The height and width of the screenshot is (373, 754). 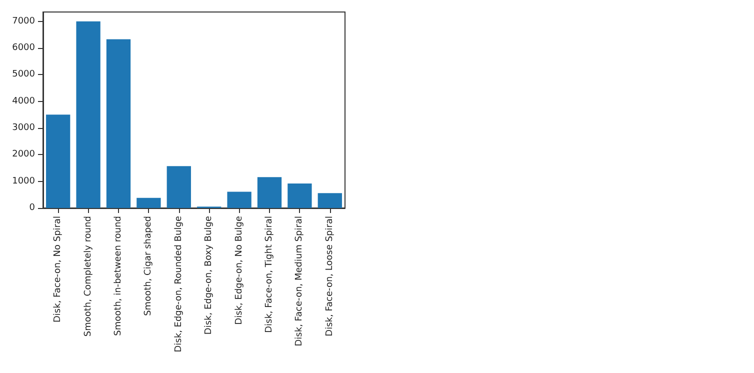 I want to click on y-tick-label: 2000, so click(x=24, y=155).